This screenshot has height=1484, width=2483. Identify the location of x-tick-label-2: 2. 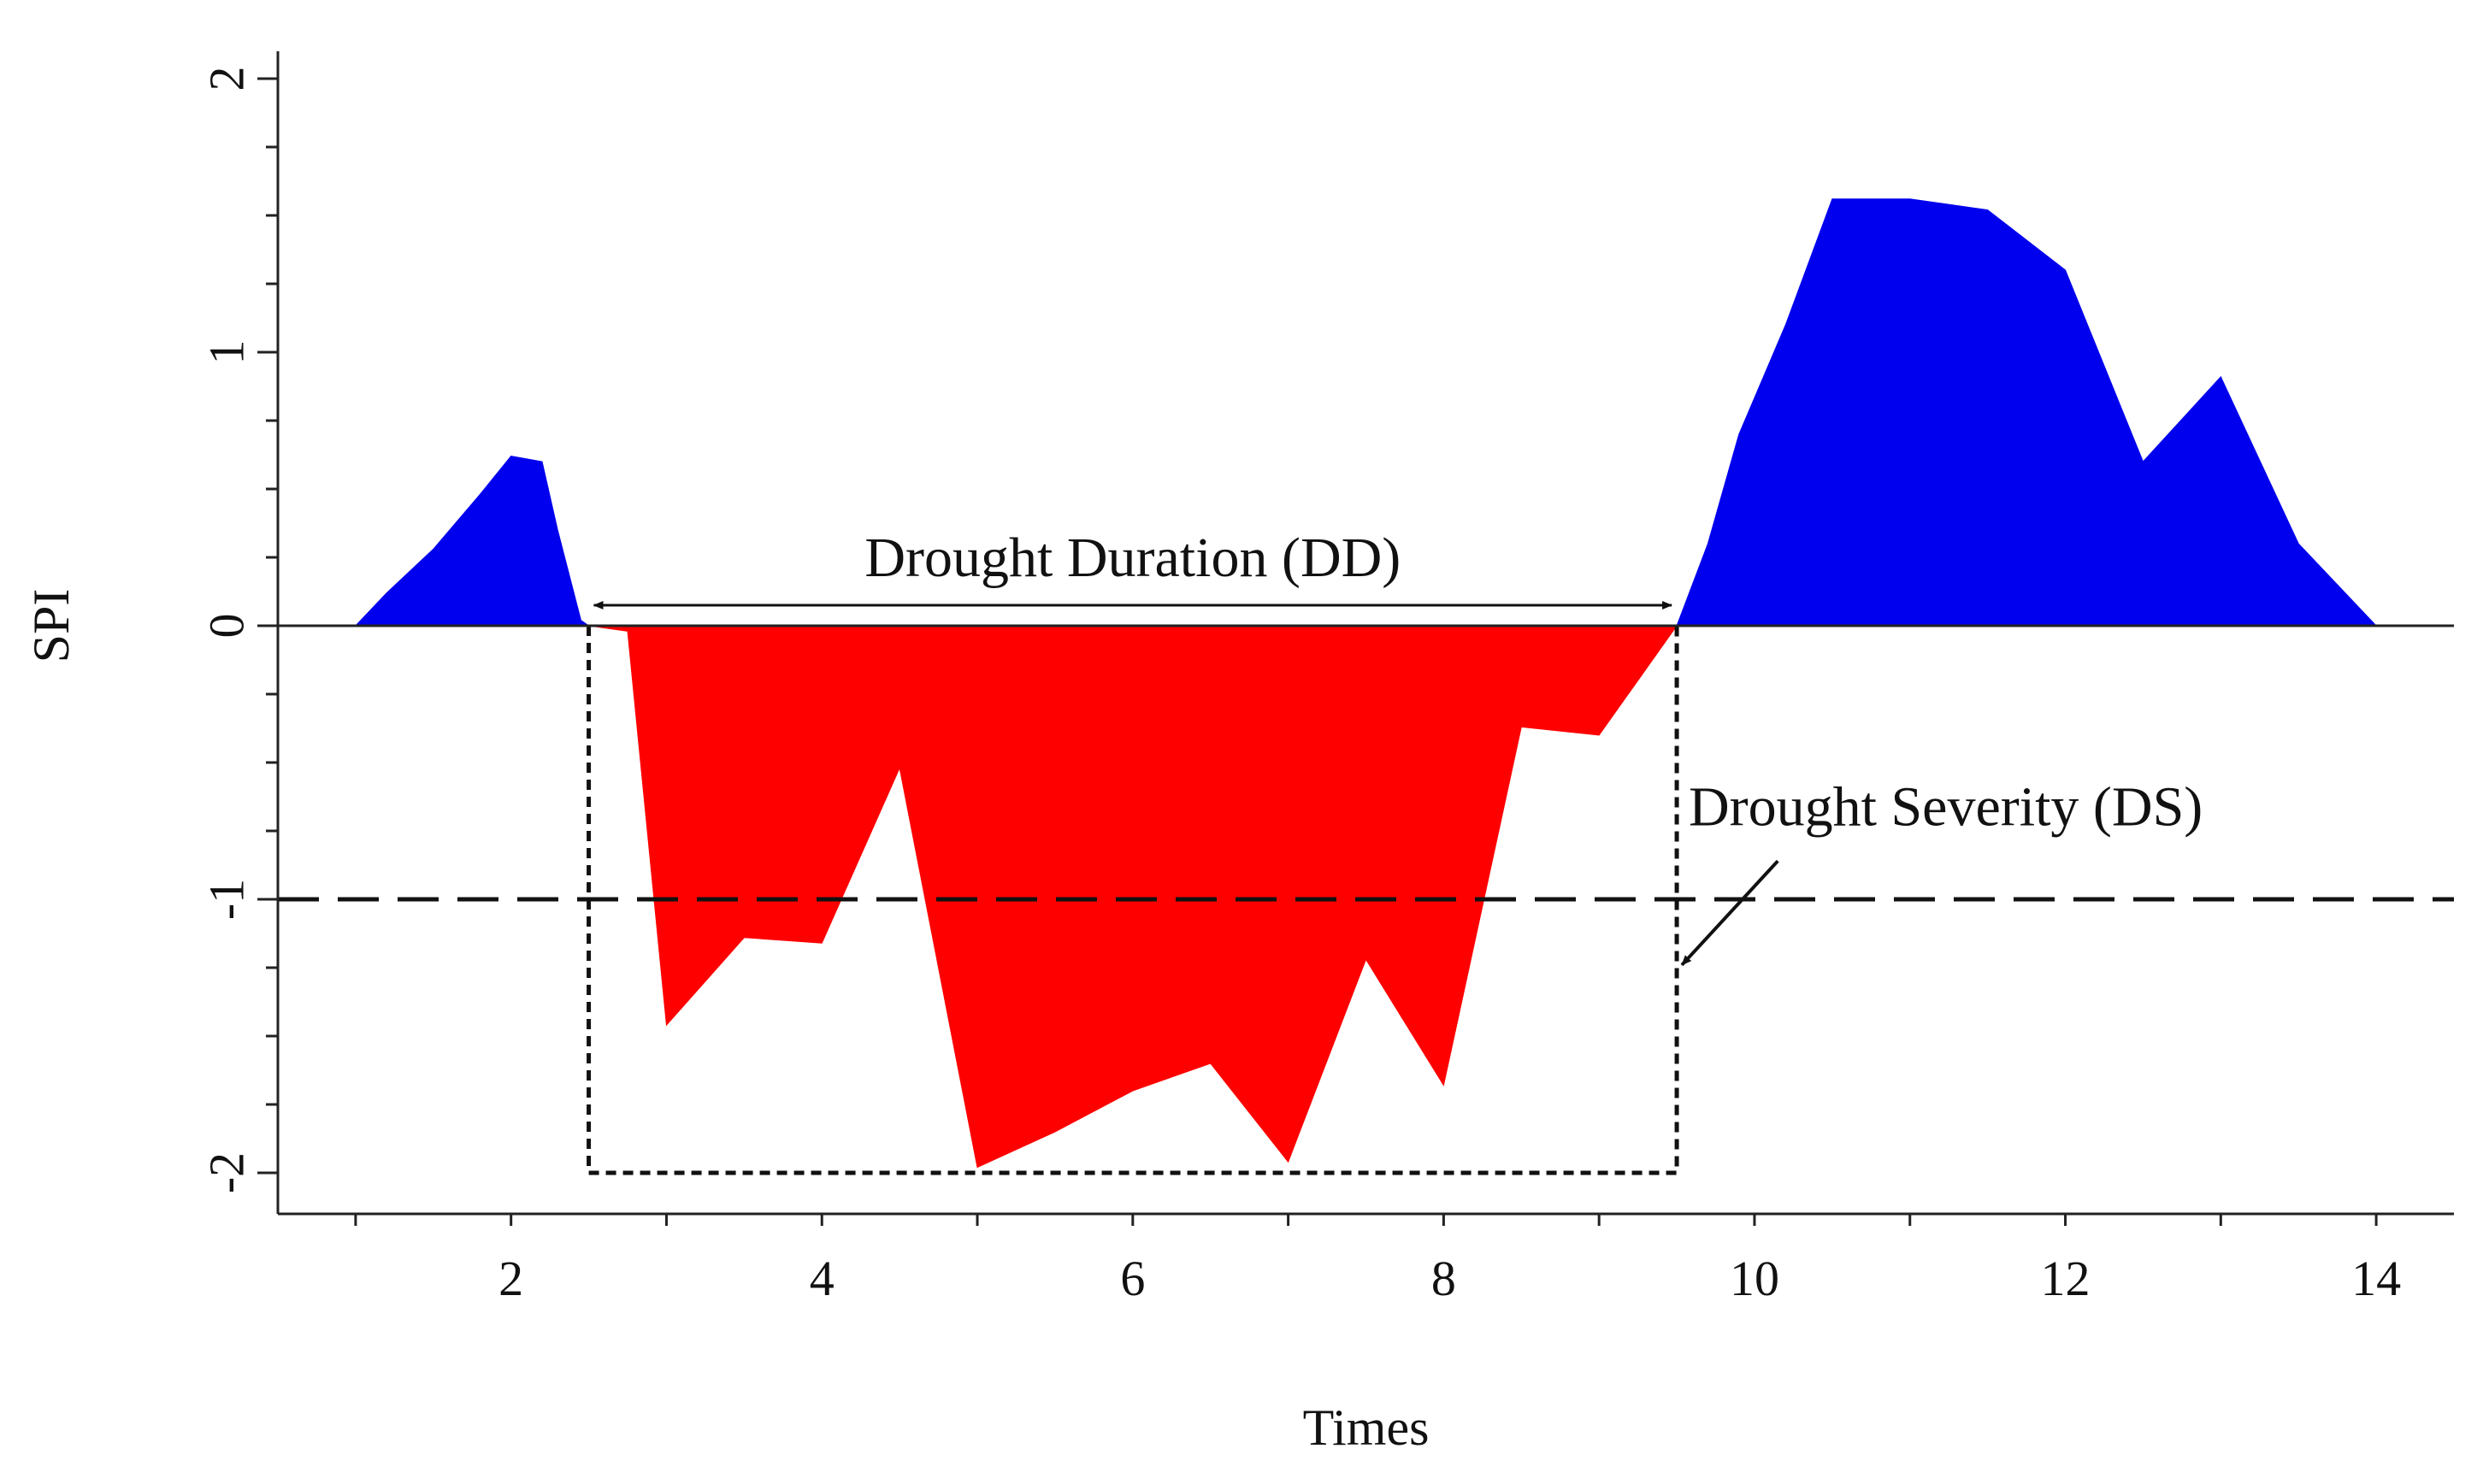
(511, 1278).